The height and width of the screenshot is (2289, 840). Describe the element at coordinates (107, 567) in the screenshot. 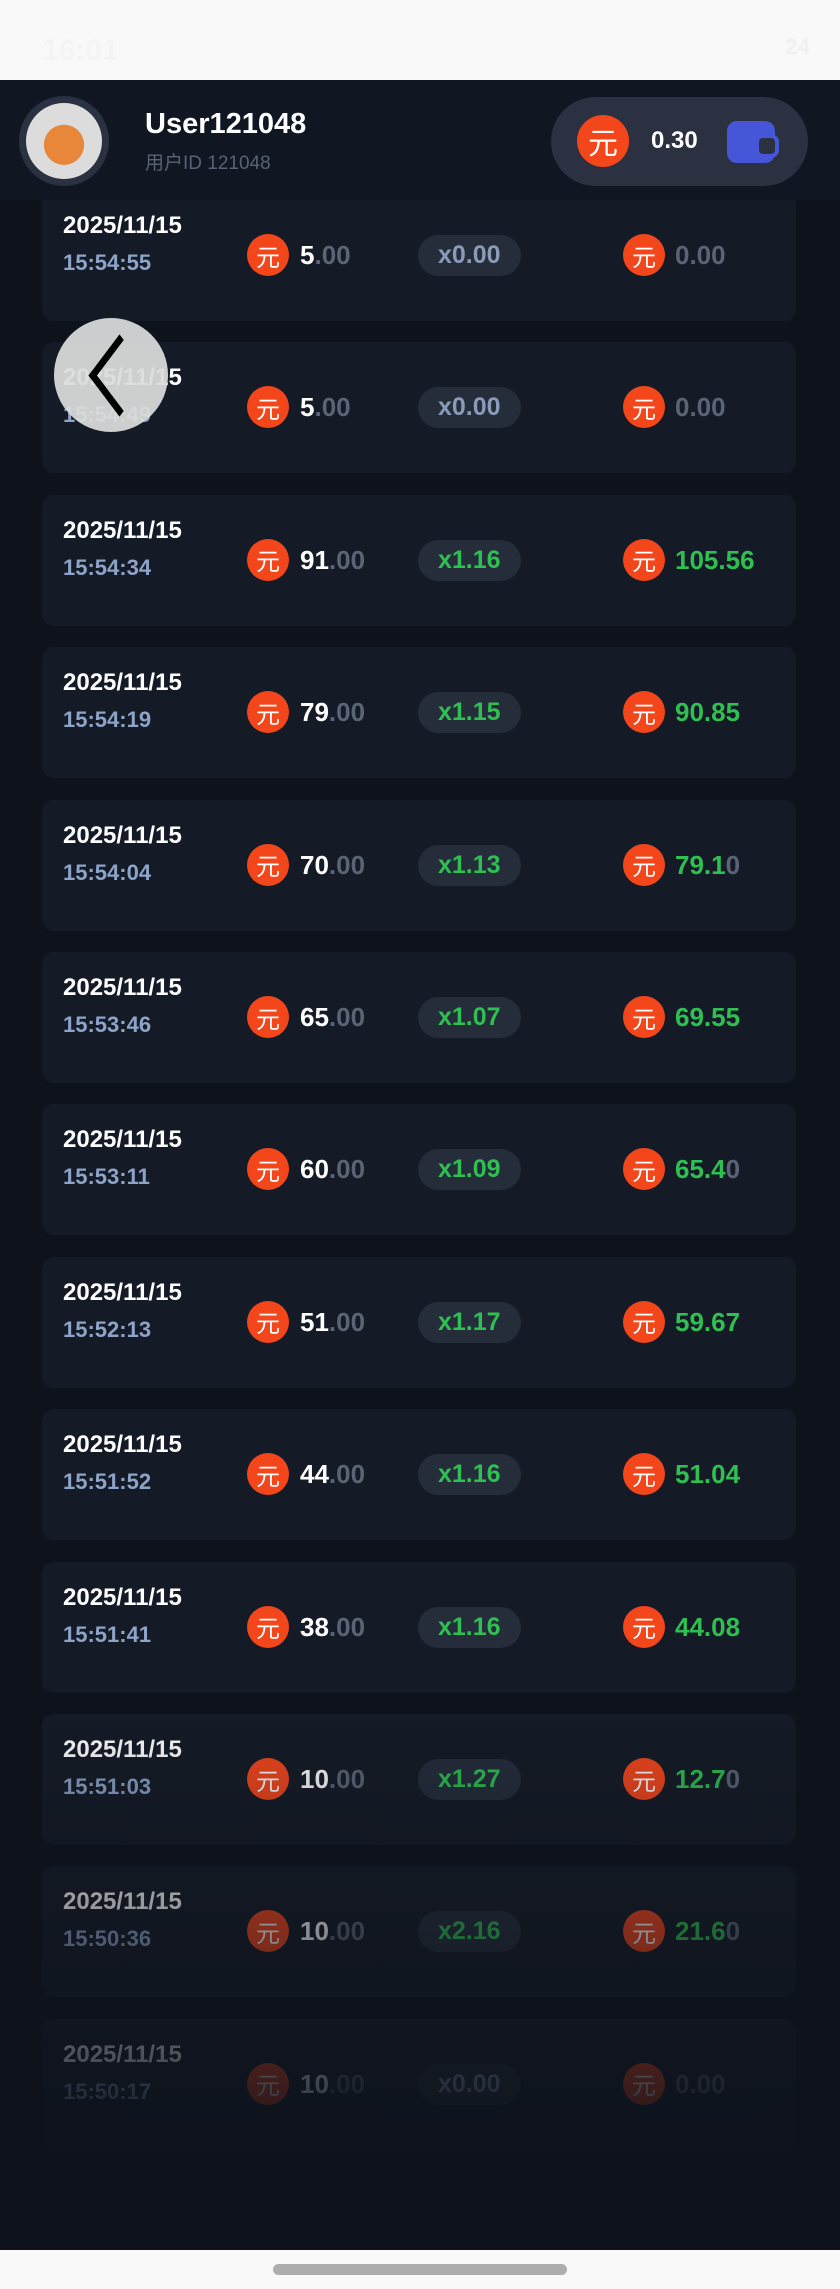

I see `row-time: 15:54:34` at that location.